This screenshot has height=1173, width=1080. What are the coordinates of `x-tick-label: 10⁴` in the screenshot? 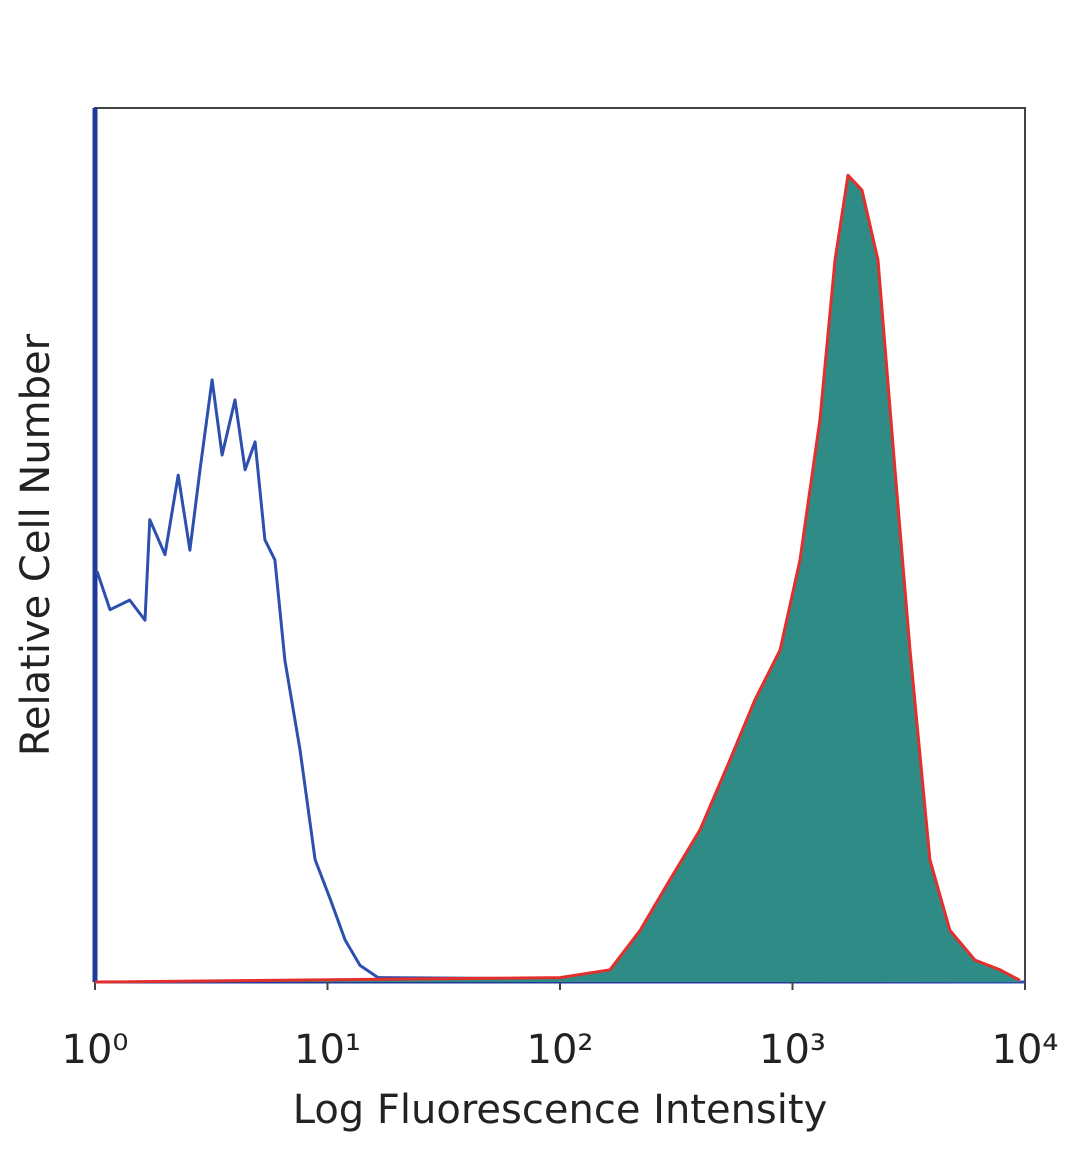 It's located at (1025, 1050).